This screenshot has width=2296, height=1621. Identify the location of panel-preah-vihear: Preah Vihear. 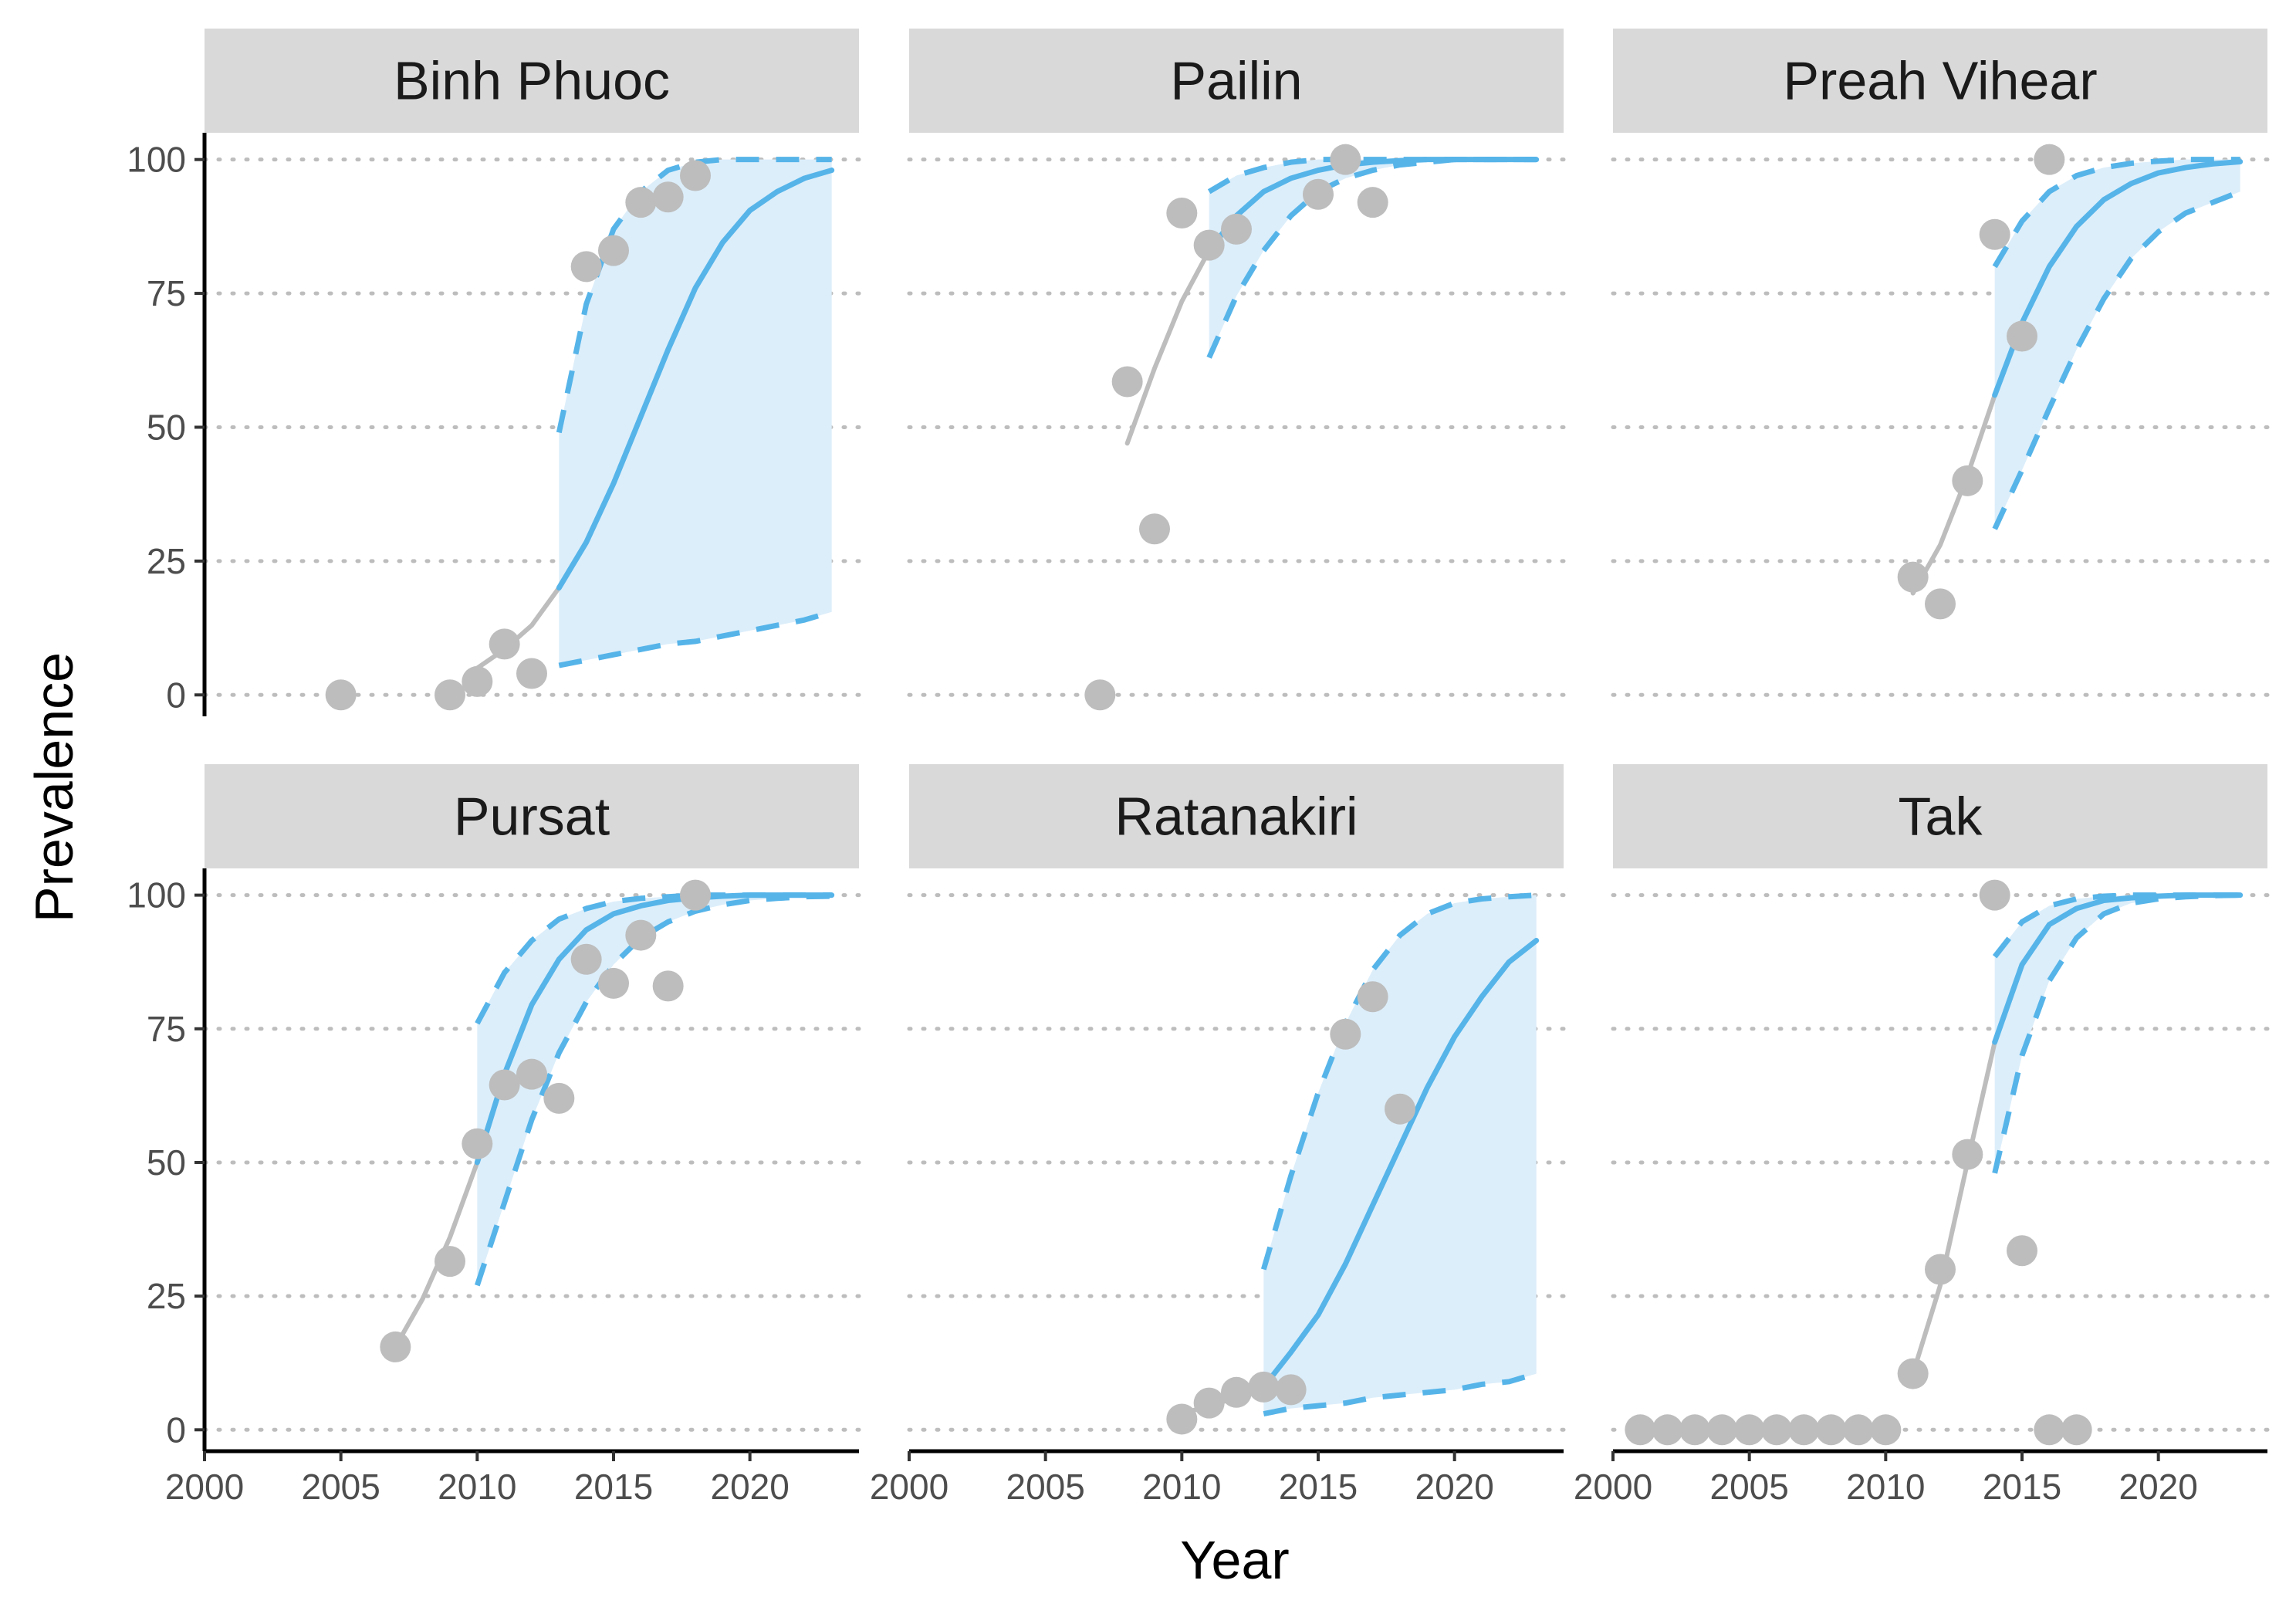
(1940, 363).